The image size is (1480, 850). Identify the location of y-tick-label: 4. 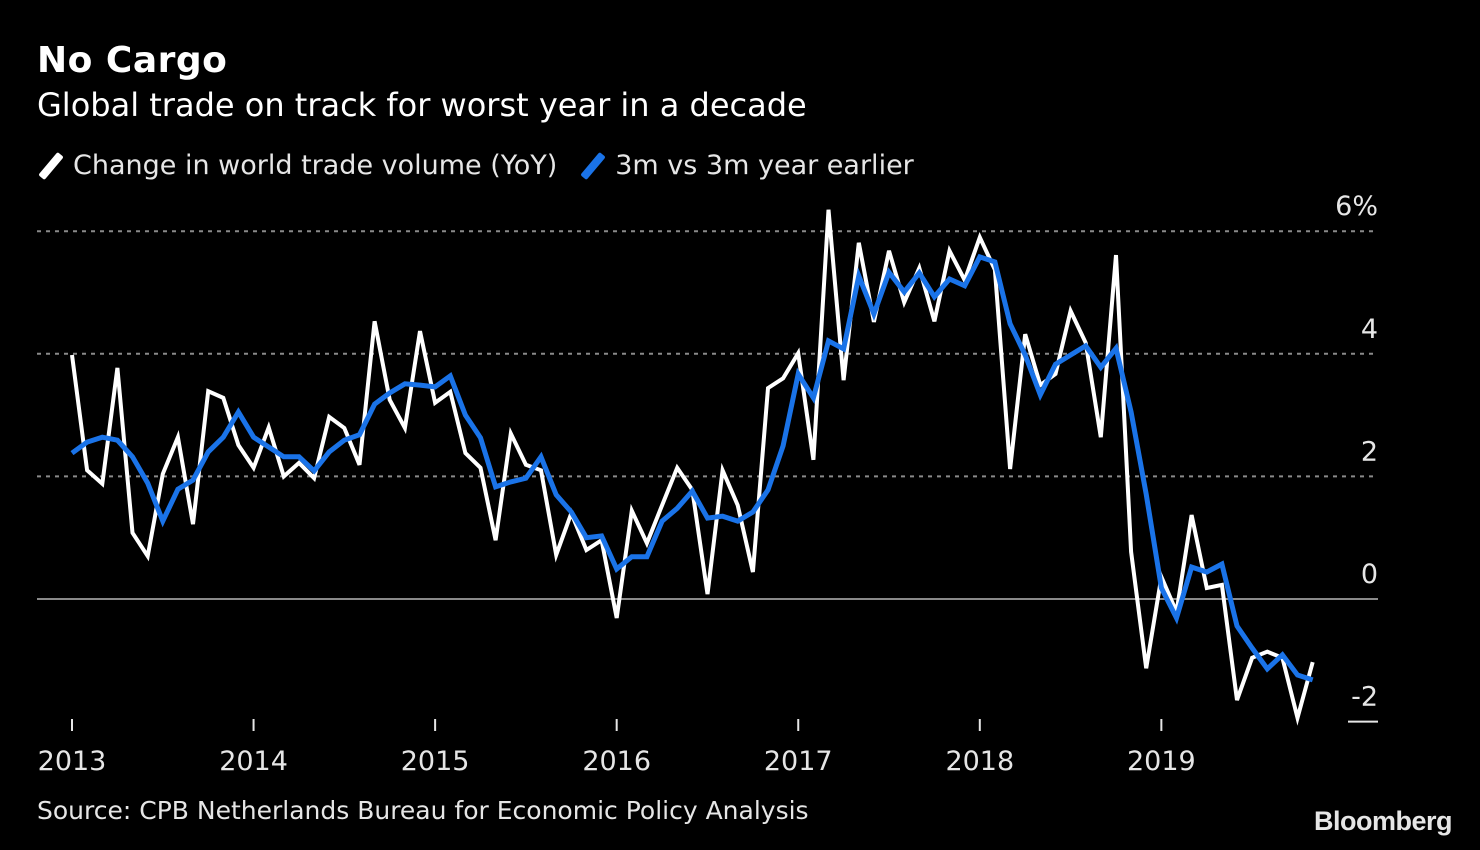
(1369, 329).